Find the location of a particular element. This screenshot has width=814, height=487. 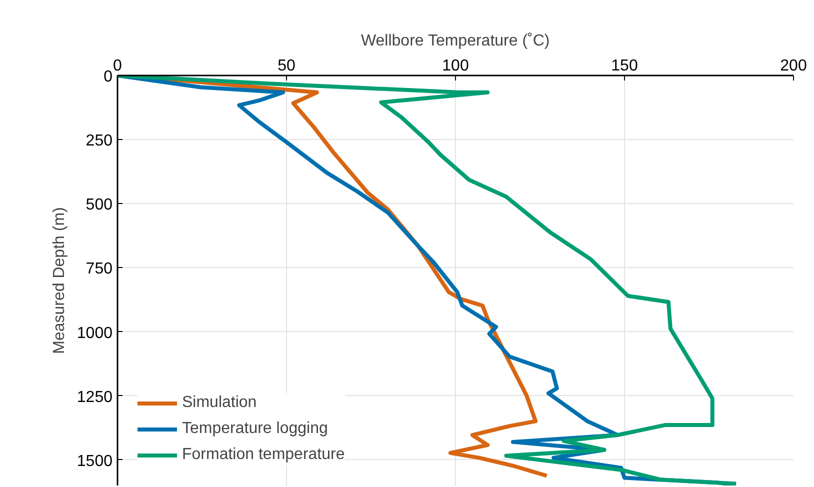

y-tick-label: 1500 is located at coordinates (94, 461).